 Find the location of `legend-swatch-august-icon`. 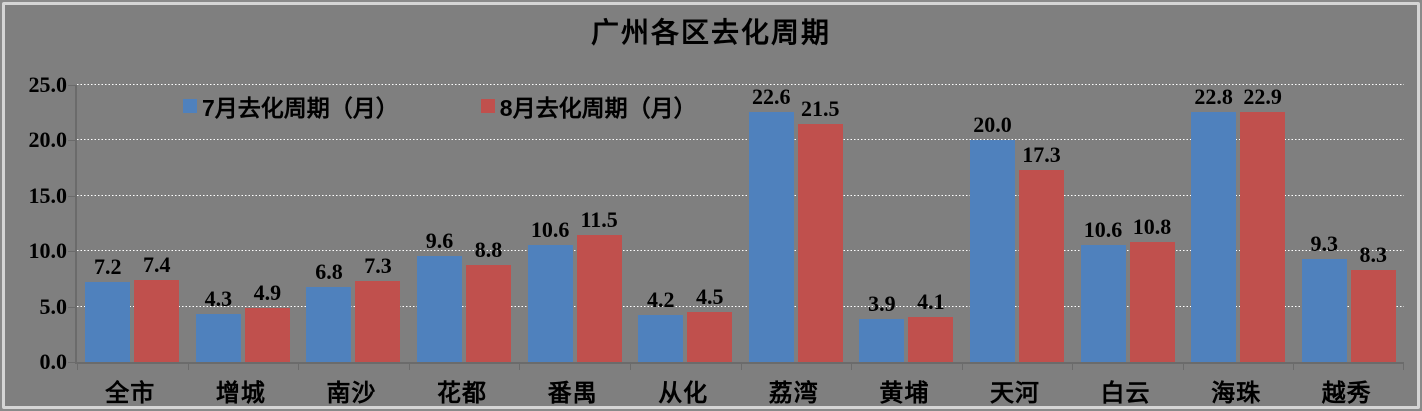

legend-swatch-august-icon is located at coordinates (487, 106).